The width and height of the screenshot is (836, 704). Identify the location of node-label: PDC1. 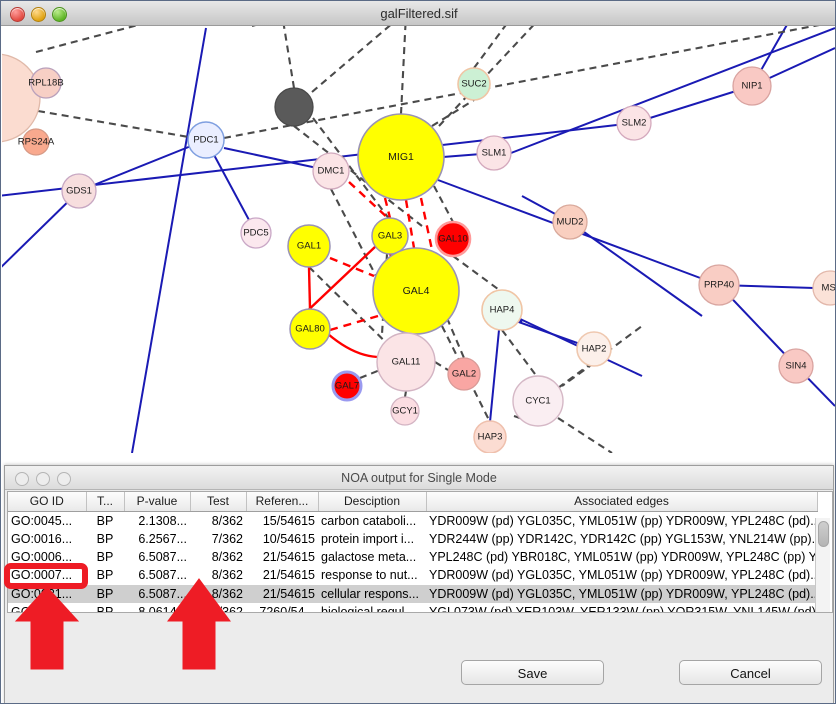
(205, 140).